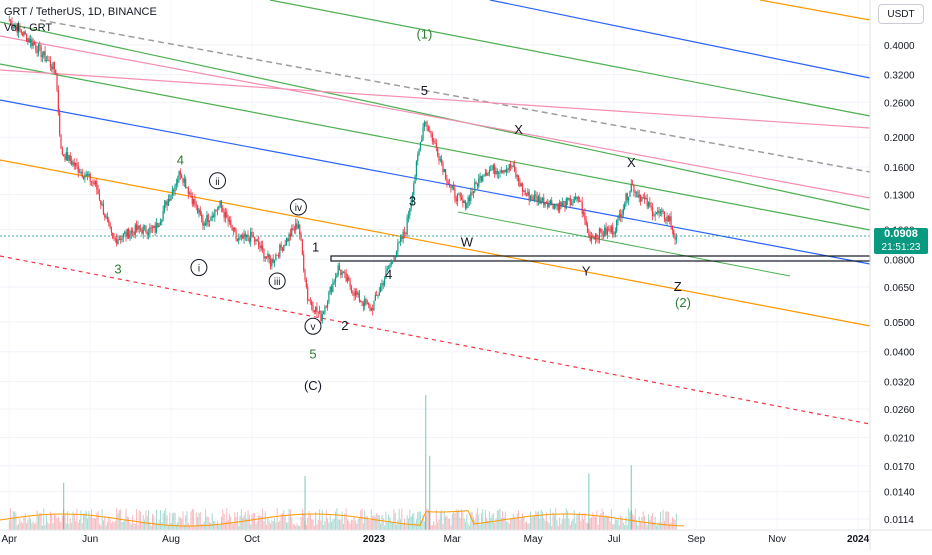 This screenshot has height=555, width=932. Describe the element at coordinates (298, 207) in the screenshot. I see `wave-circle` at that location.